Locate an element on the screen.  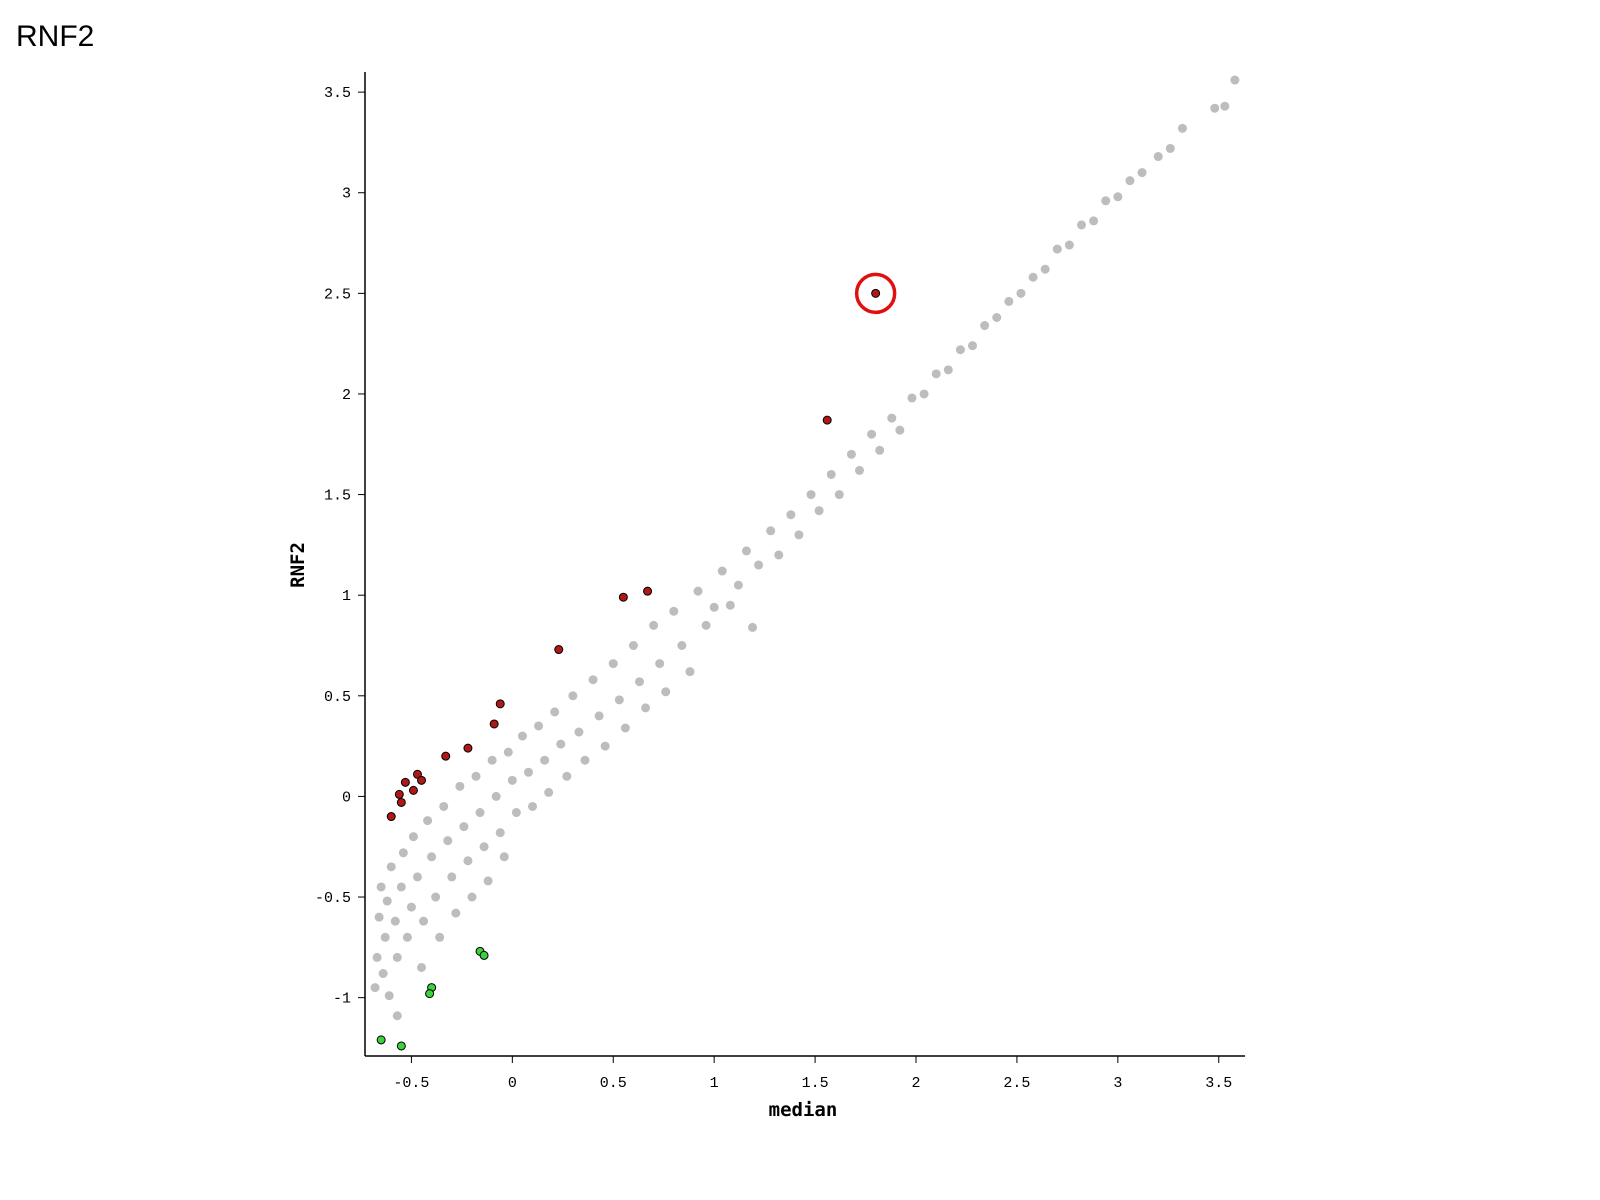
x-tick-label: 1.5 is located at coordinates (815, 1083).